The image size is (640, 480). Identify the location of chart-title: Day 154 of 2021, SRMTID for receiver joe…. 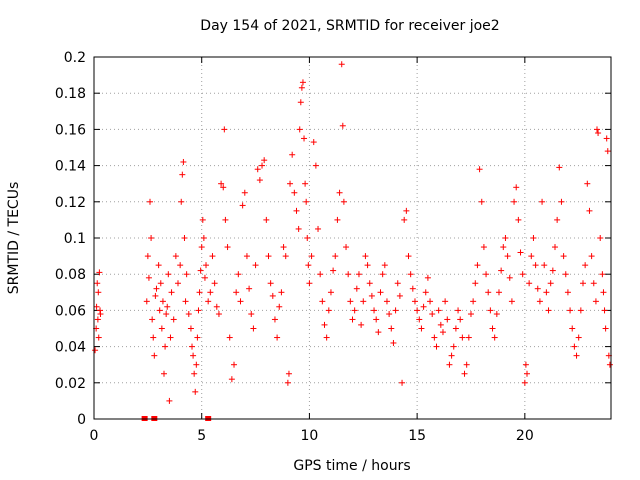
(349, 26).